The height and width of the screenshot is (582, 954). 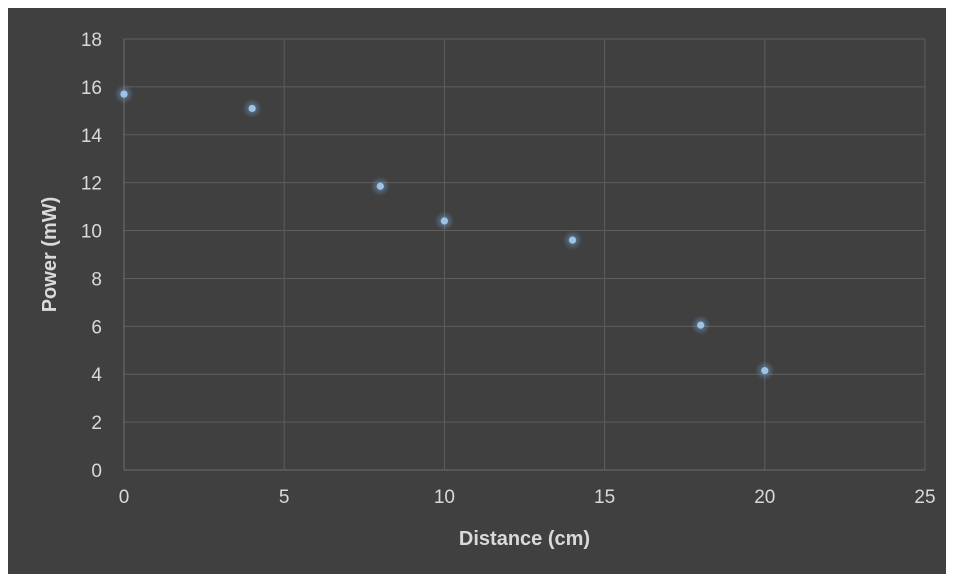 What do you see at coordinates (50, 255) in the screenshot?
I see `y-axis-title: Power (mW)` at bounding box center [50, 255].